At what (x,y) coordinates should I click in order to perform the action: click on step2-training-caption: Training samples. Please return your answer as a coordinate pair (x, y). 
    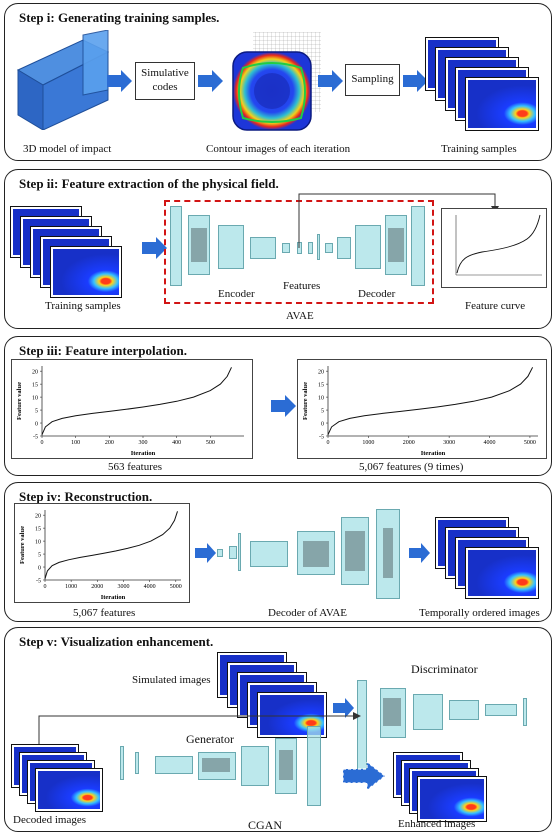
    Looking at the image, I should click on (83, 306).